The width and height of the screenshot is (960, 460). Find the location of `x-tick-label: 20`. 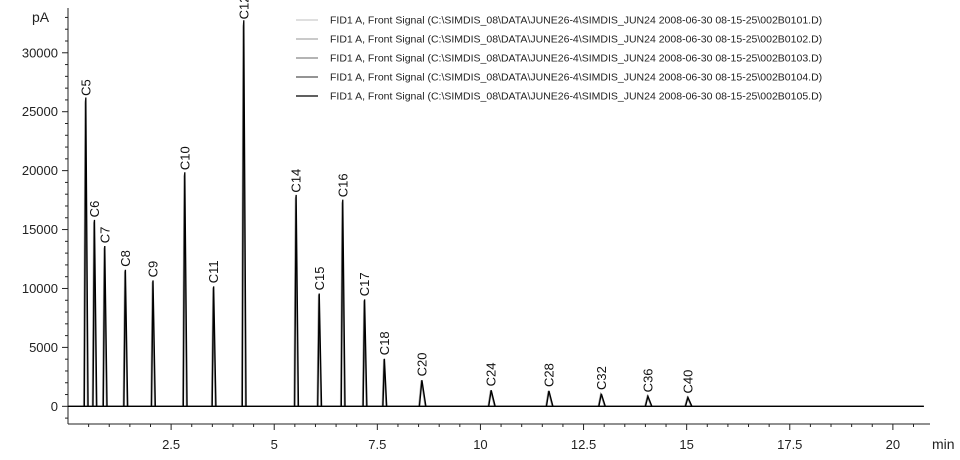

x-tick-label: 20 is located at coordinates (893, 444).